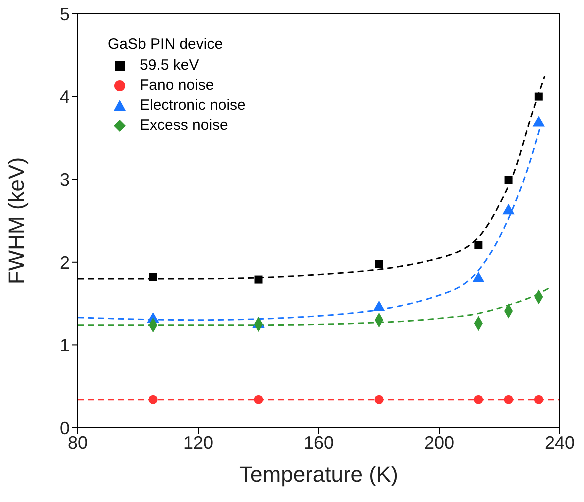 The image size is (584, 502). What do you see at coordinates (65, 428) in the screenshot?
I see `y-tick-label: 0` at bounding box center [65, 428].